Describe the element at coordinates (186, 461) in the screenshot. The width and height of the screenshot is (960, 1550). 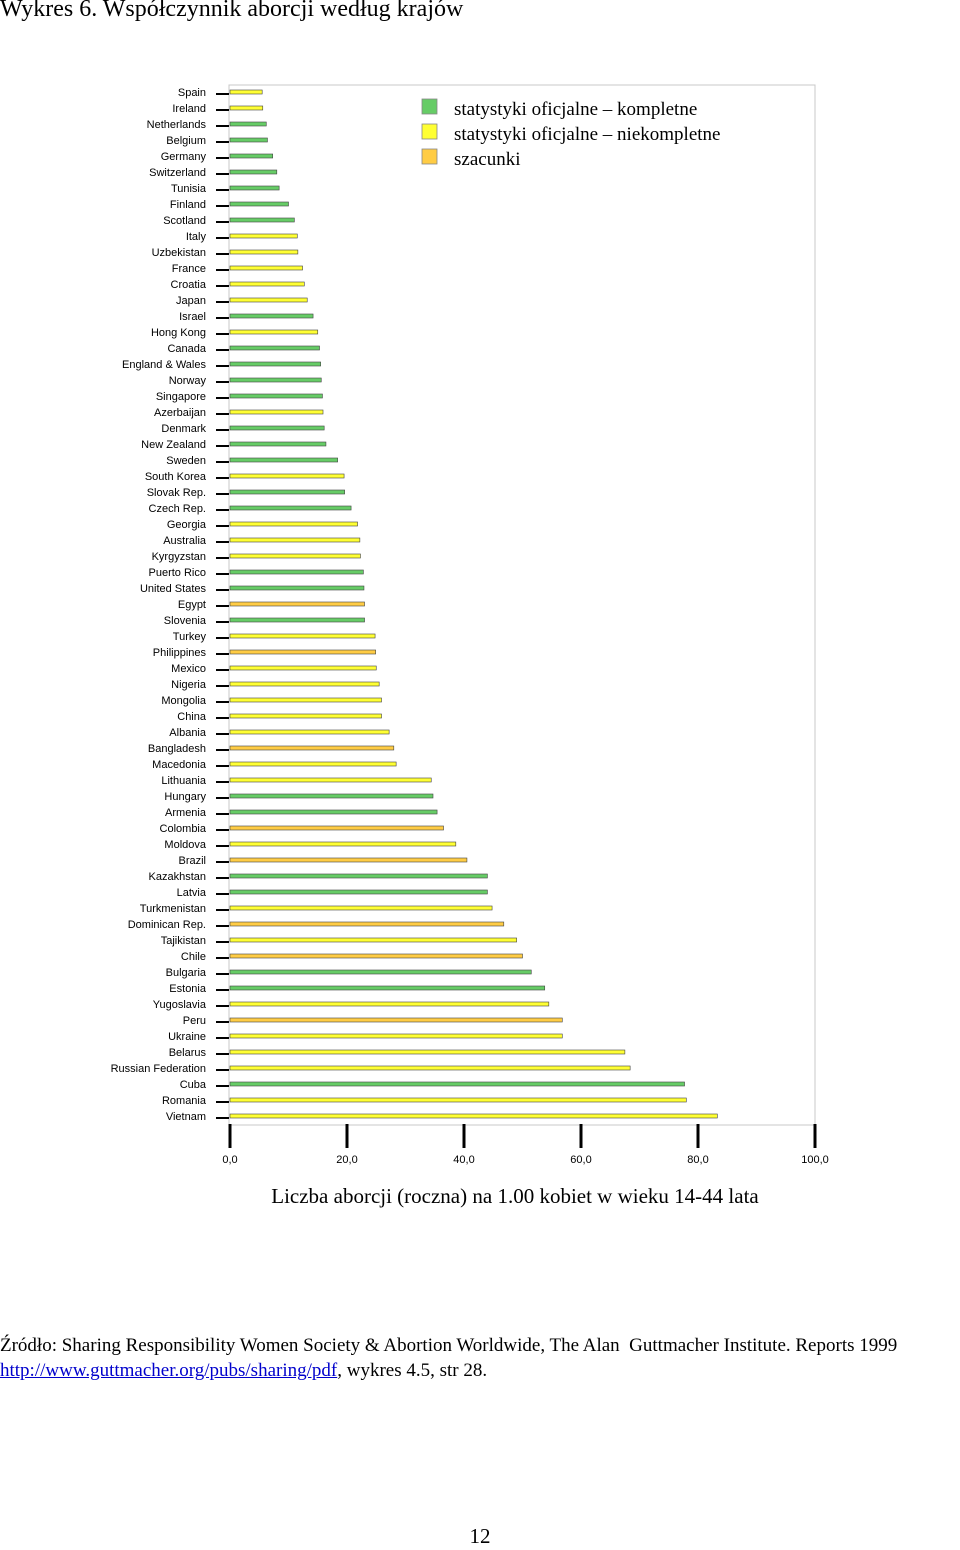
I see `category-label: Sweden` at that location.